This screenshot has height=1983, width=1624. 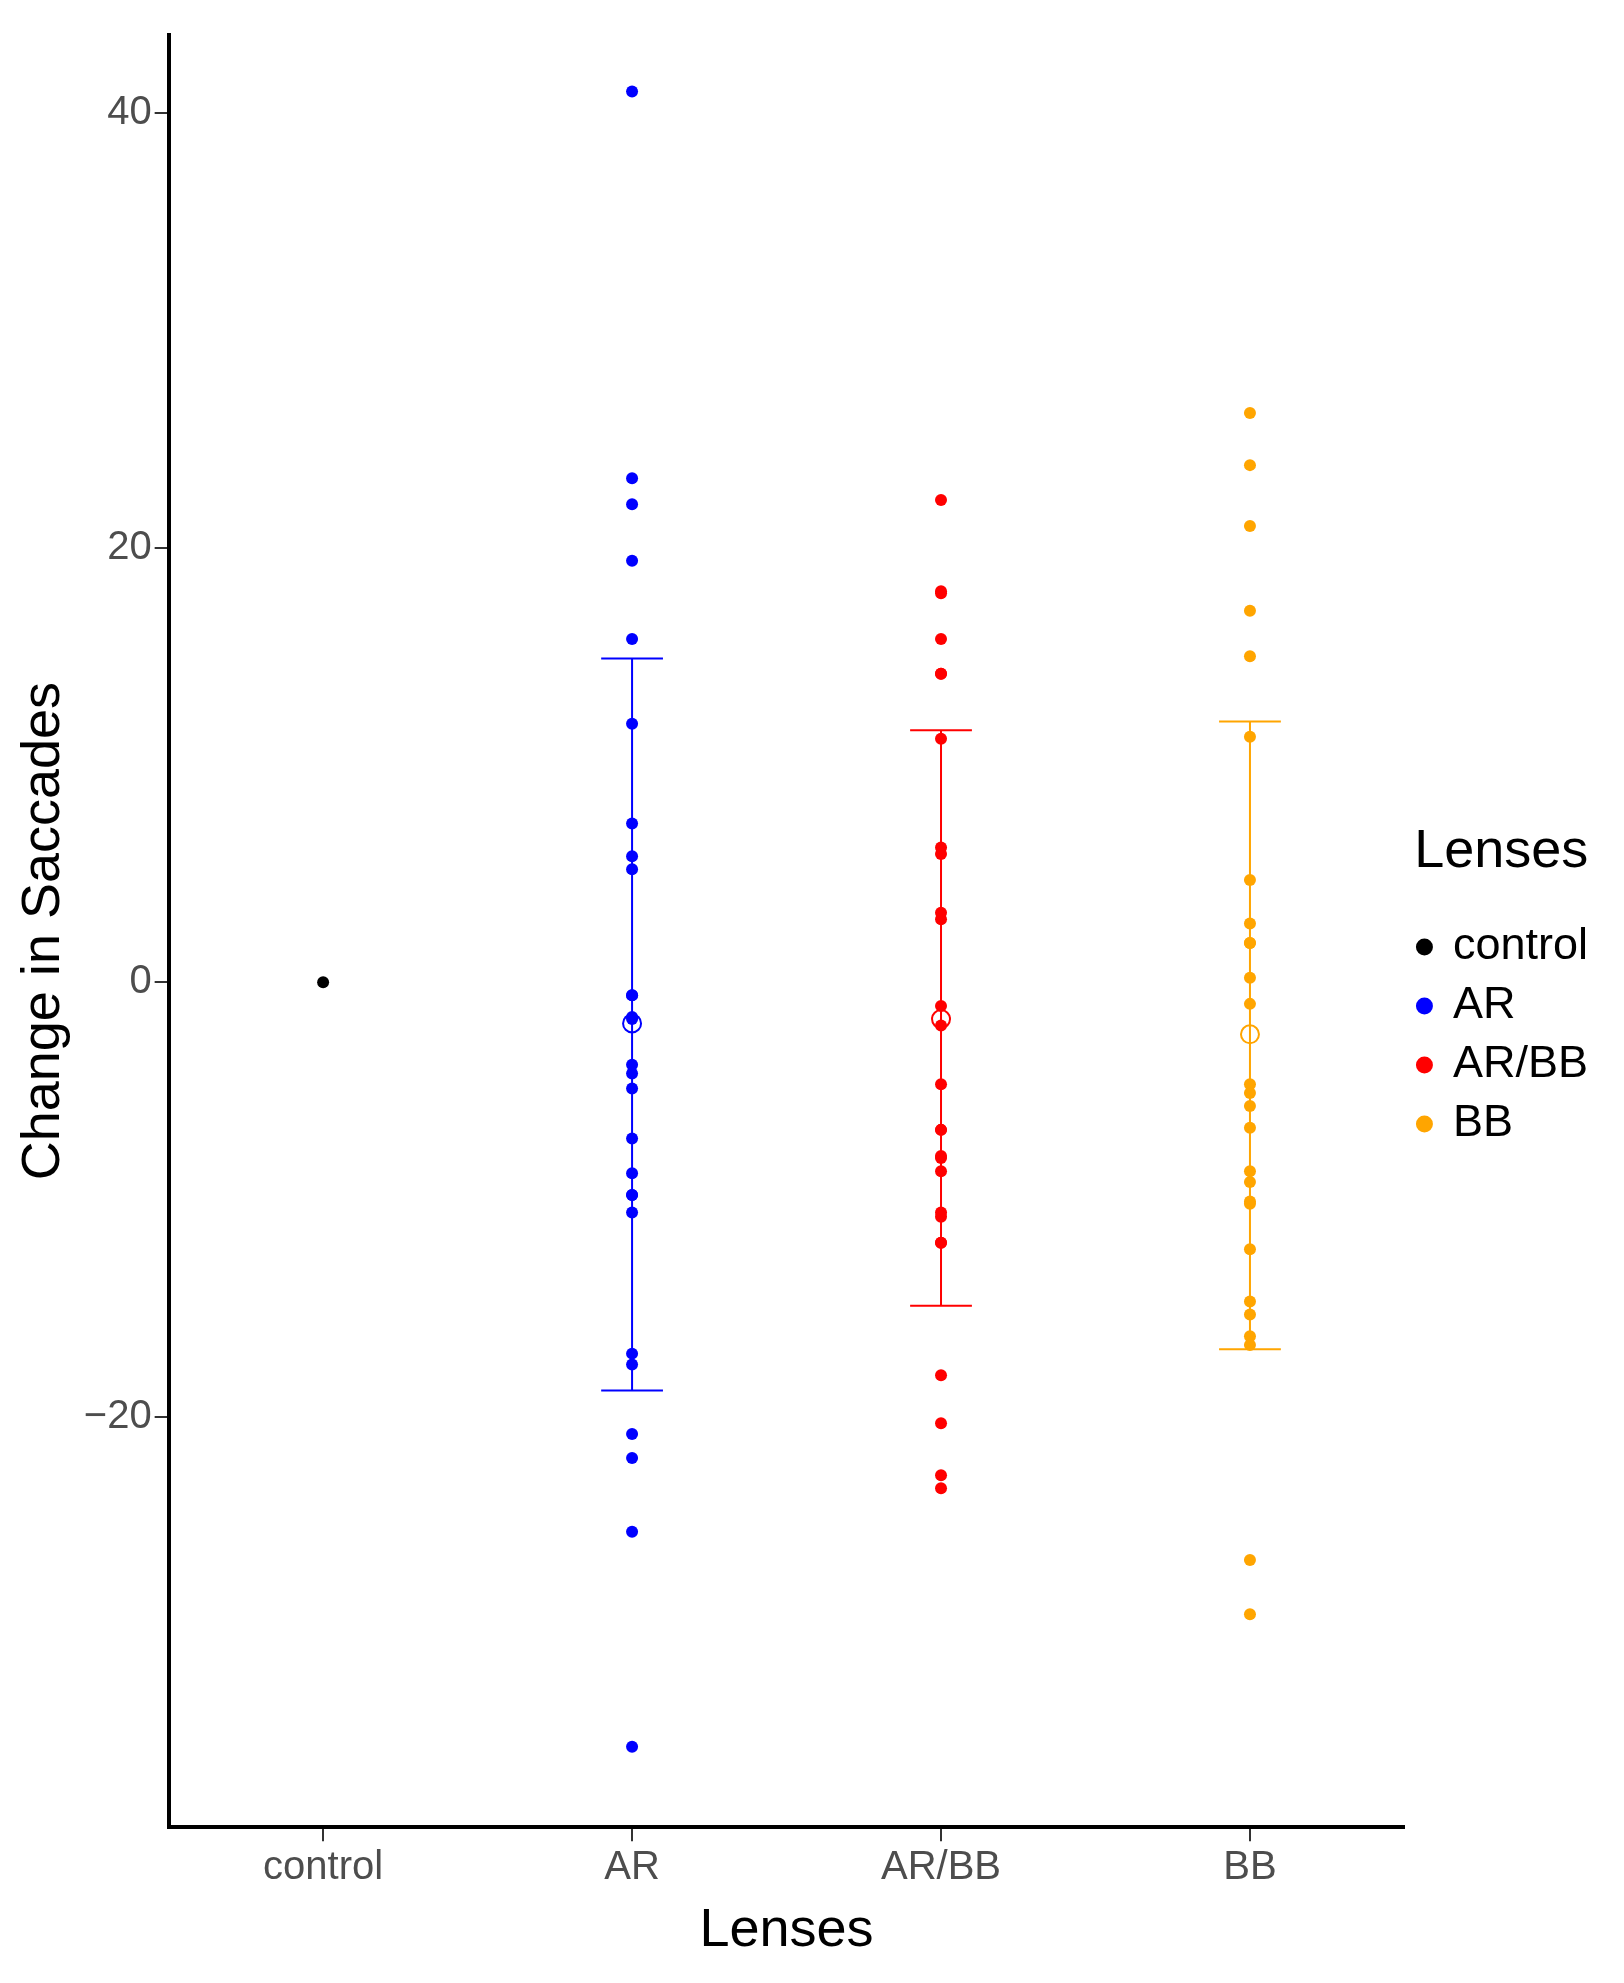 I want to click on x-tick-label: AR/BB, so click(x=941, y=1865).